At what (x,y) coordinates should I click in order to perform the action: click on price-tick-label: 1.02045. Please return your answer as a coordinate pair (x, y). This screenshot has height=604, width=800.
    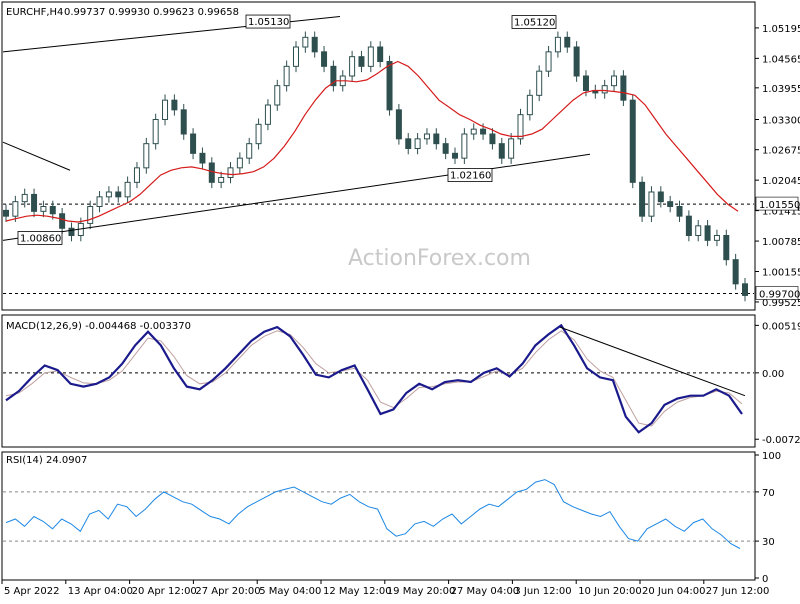
    Looking at the image, I should click on (781, 181).